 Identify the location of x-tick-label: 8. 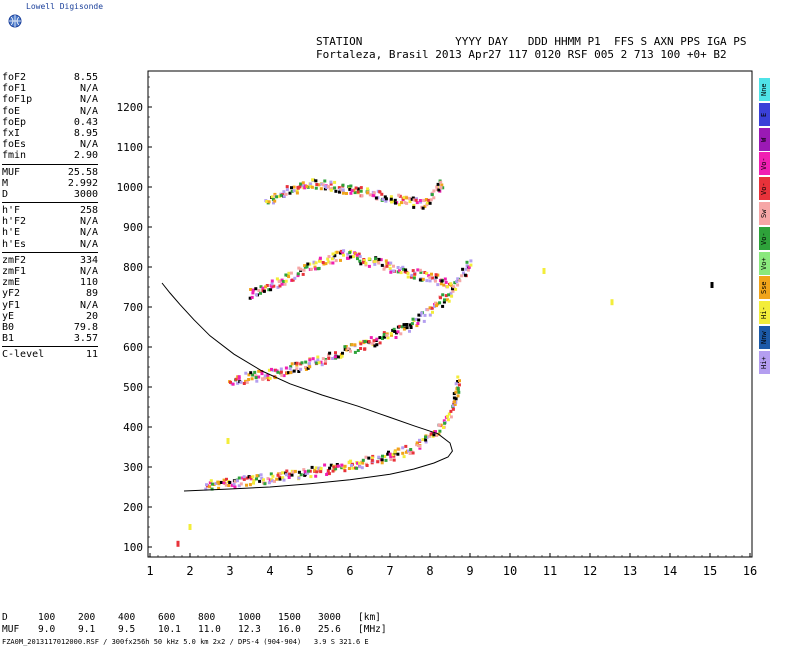
(429, 571).